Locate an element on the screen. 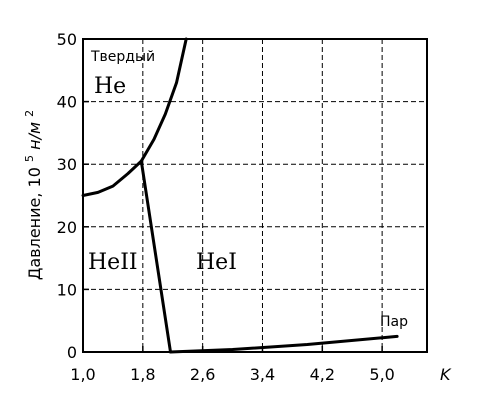 The image size is (482, 400). y-tick-label: 20 is located at coordinates (67, 227).